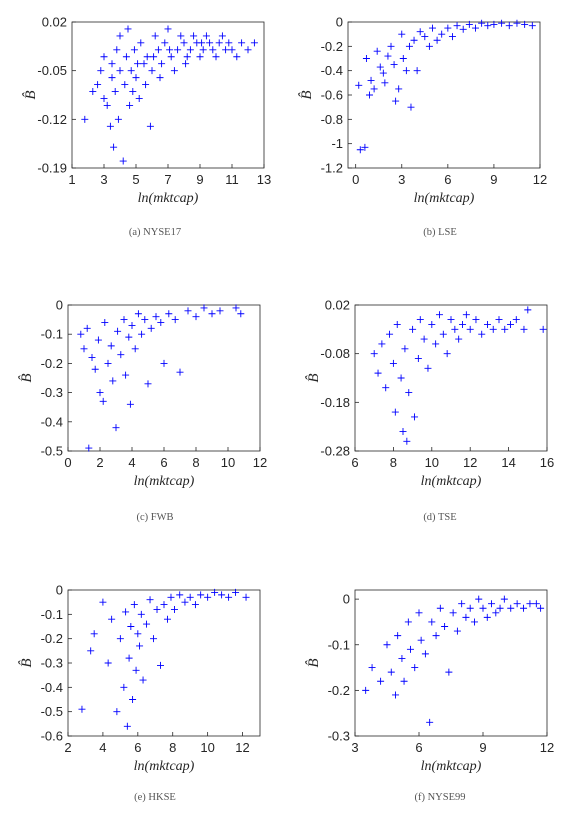  I want to click on x-tick-label: 12, so click(470, 462).